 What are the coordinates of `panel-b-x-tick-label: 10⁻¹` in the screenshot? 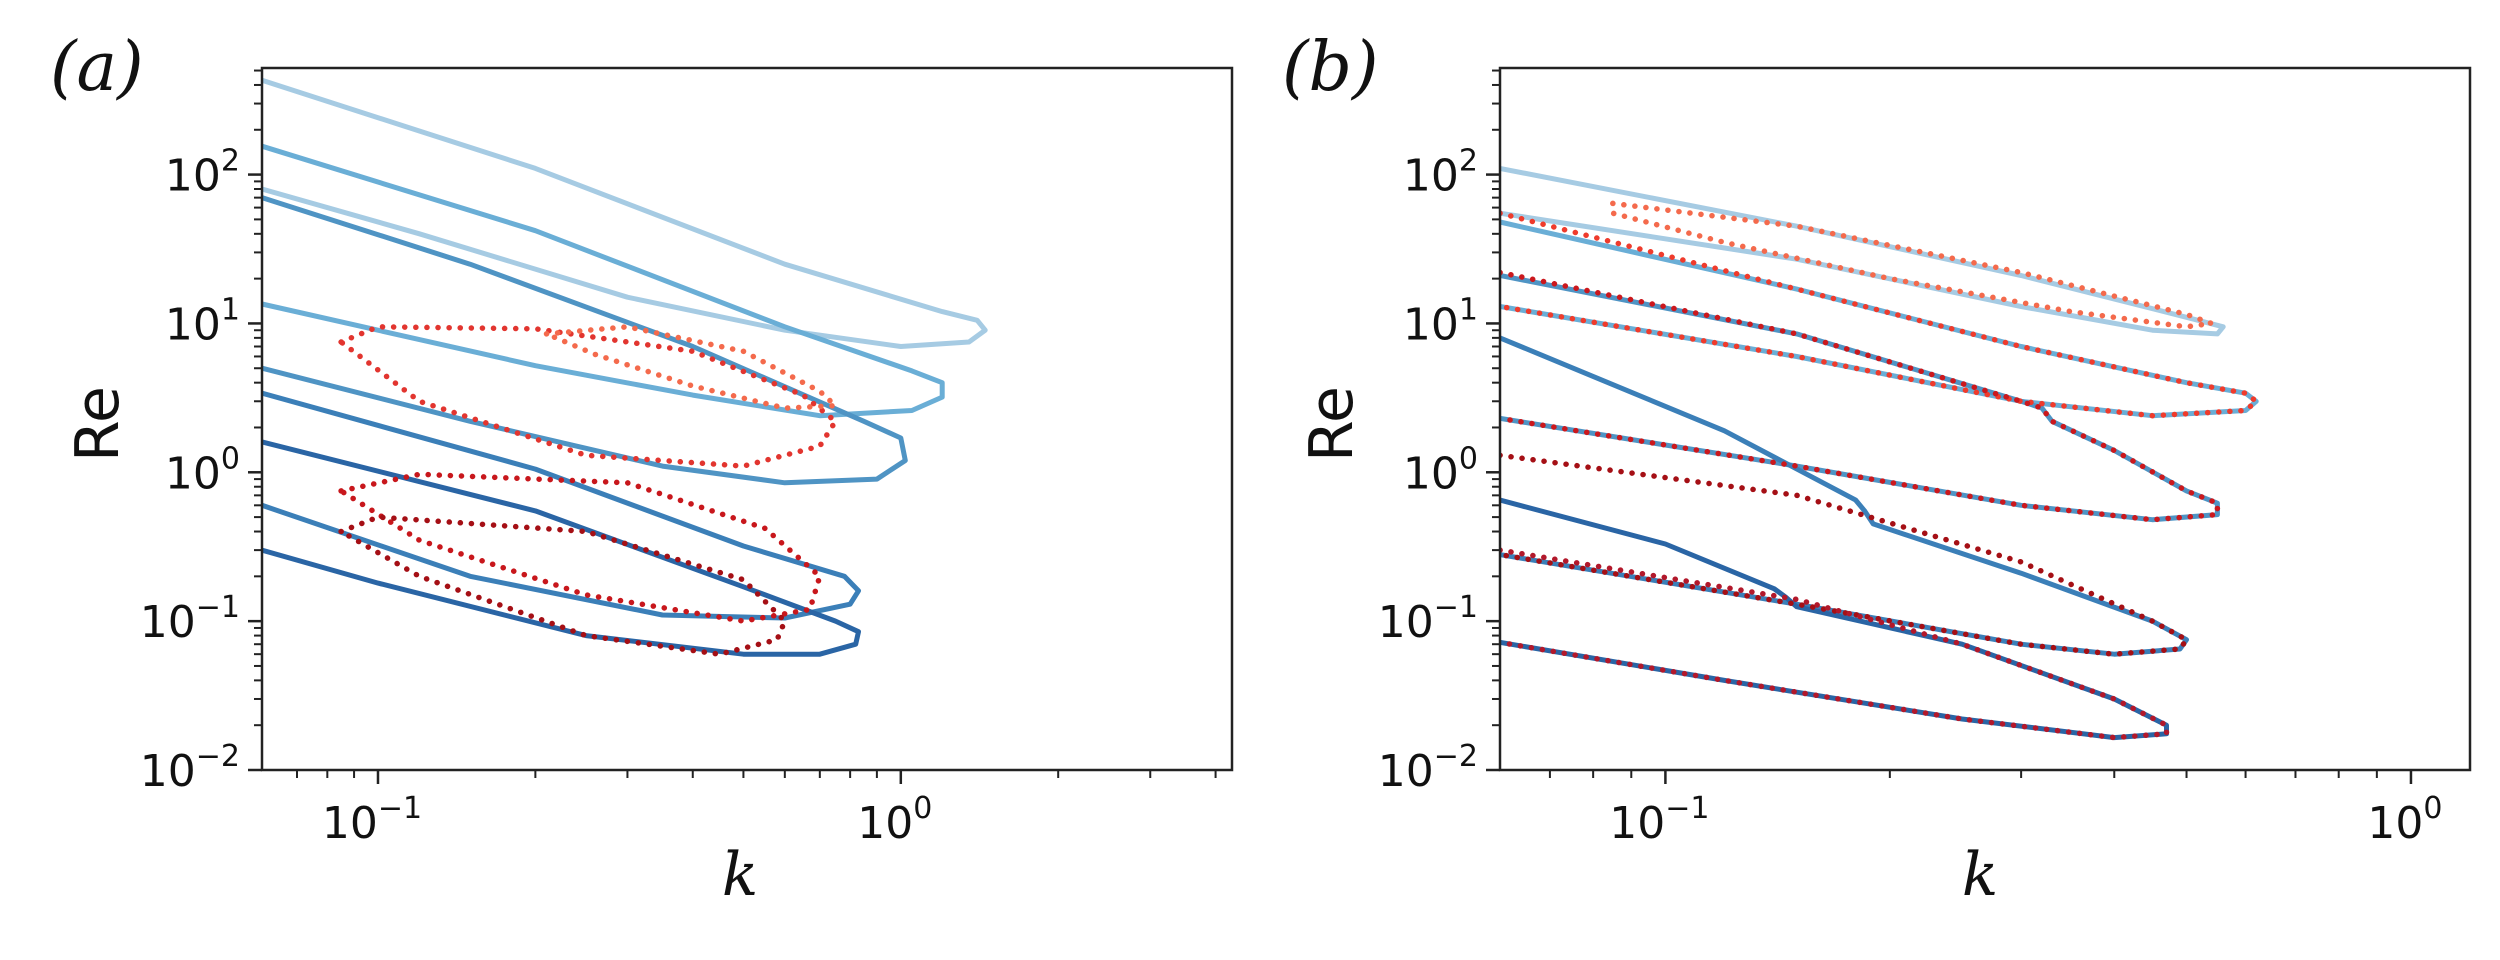 It's located at (1659, 820).